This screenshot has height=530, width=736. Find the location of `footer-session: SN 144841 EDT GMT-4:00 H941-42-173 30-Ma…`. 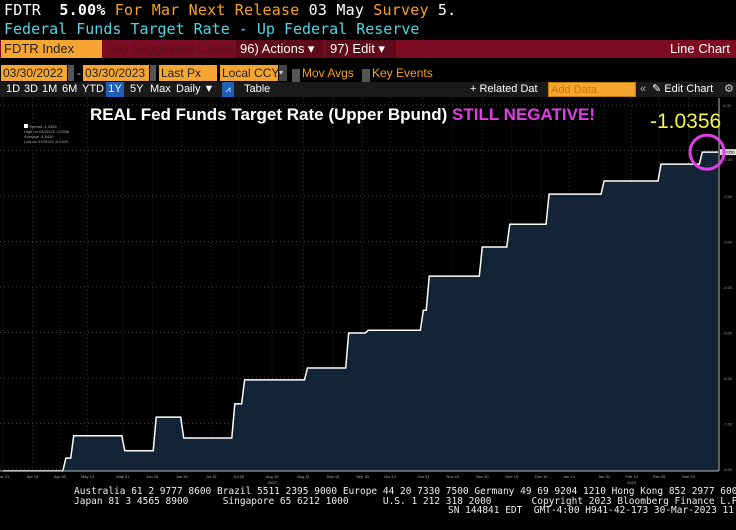

footer-session: SN 144841 EDT GMT-4:00 H941-42-173 30-Ma… is located at coordinates (592, 510).